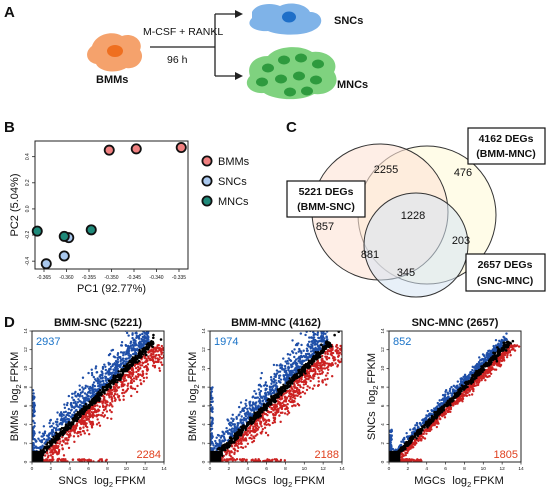 The height and width of the screenshot is (497, 550). I want to click on pca-x-tick-label: -0.355, so click(89, 278).